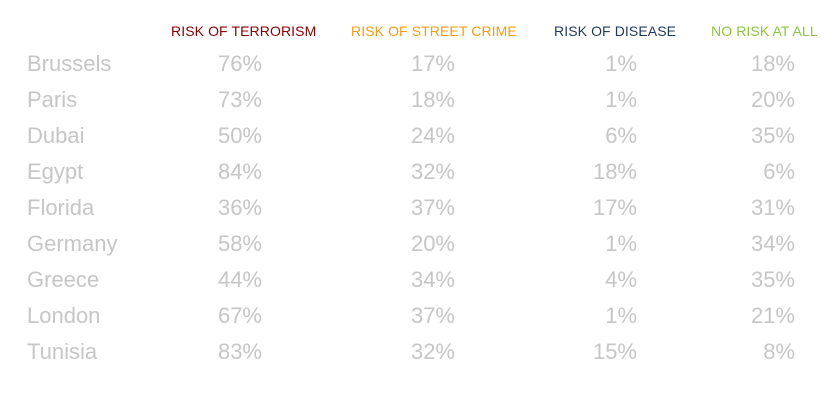 This screenshot has width=840, height=405. What do you see at coordinates (69, 63) in the screenshot?
I see `row-label: Brussels` at bounding box center [69, 63].